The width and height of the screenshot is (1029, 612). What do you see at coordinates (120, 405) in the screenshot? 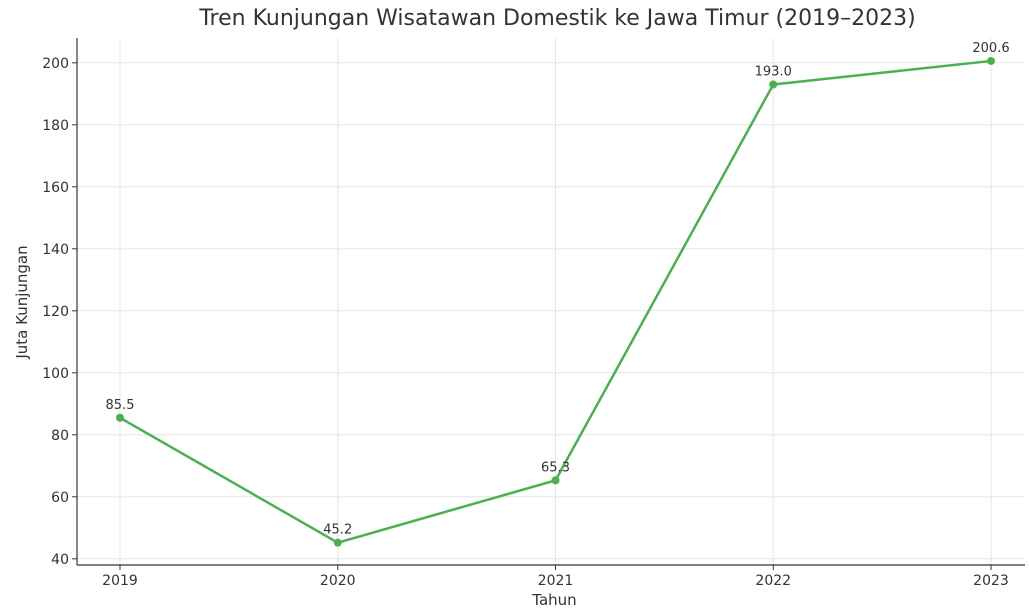
I see `data-label: 85.5` at bounding box center [120, 405].